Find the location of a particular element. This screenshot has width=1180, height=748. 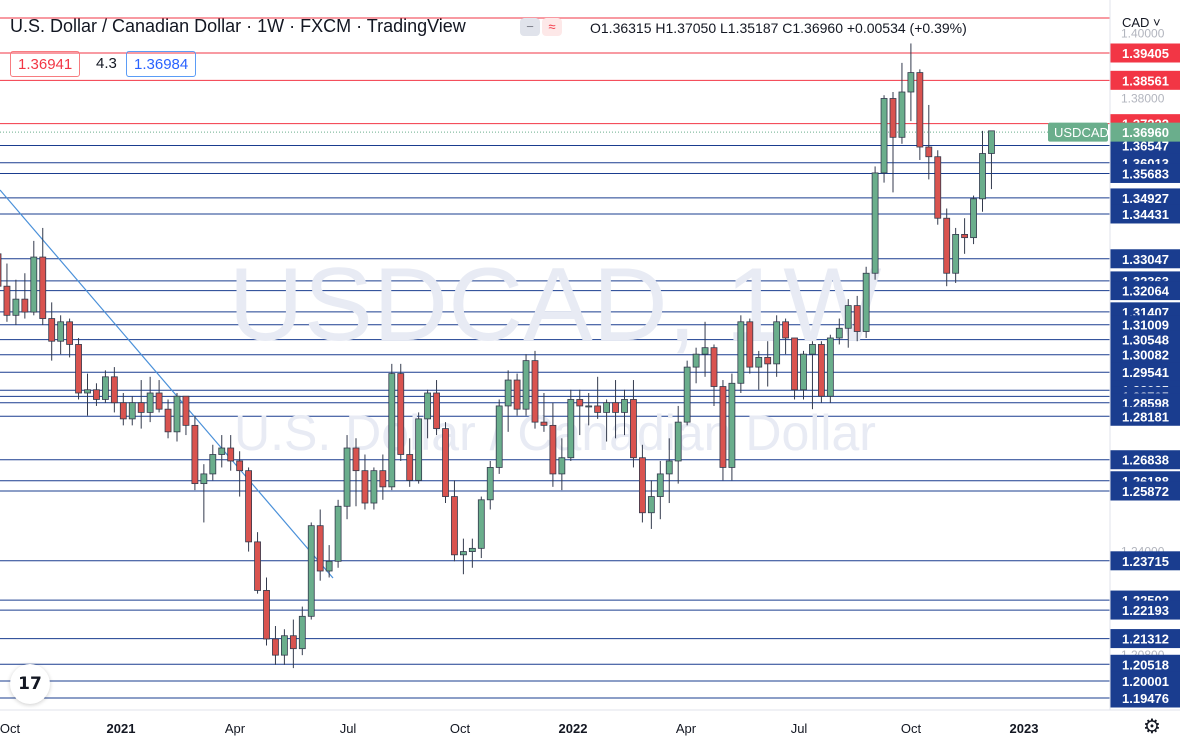

support-price-label: 1.36547 is located at coordinates (1145, 145).